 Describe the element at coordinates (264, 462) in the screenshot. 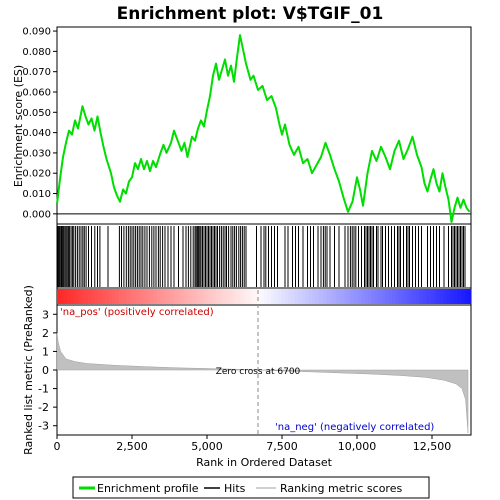

I see `x-axis-label: Rank in Ordered Dataset` at that location.